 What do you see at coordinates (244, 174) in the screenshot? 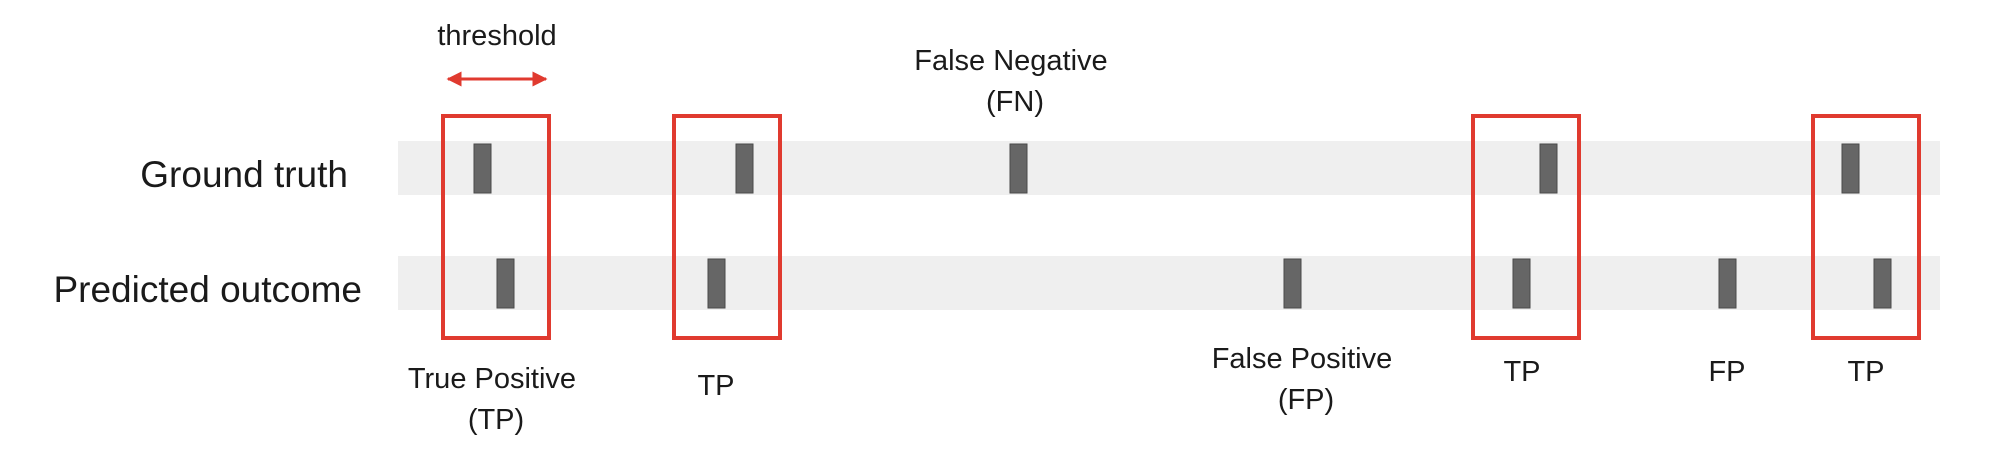
I see `ground-truth-label: Ground truth` at bounding box center [244, 174].